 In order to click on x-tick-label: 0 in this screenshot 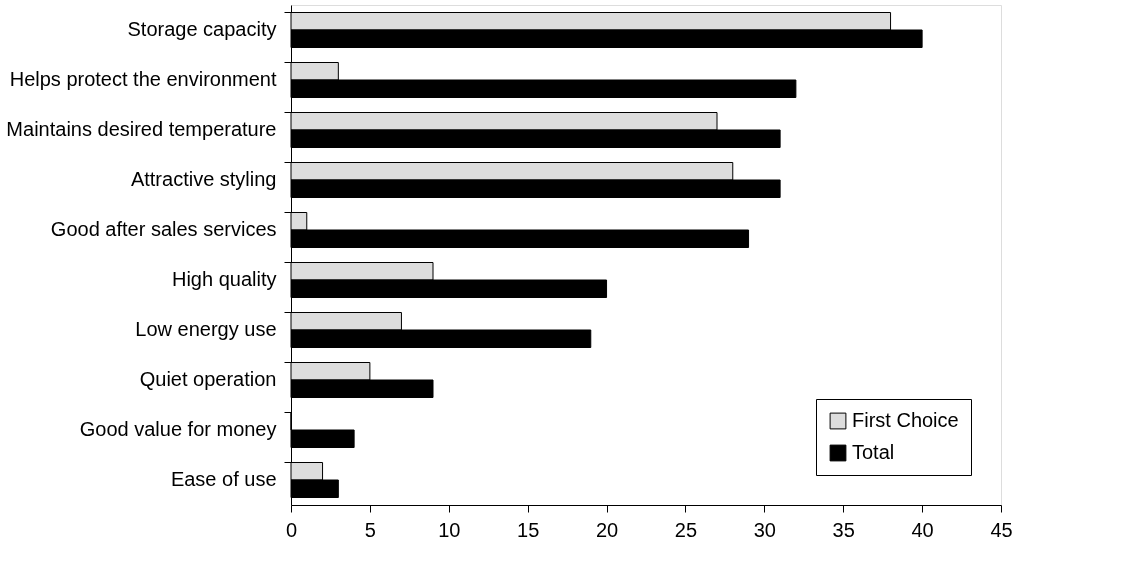, I will do `click(291, 529)`.